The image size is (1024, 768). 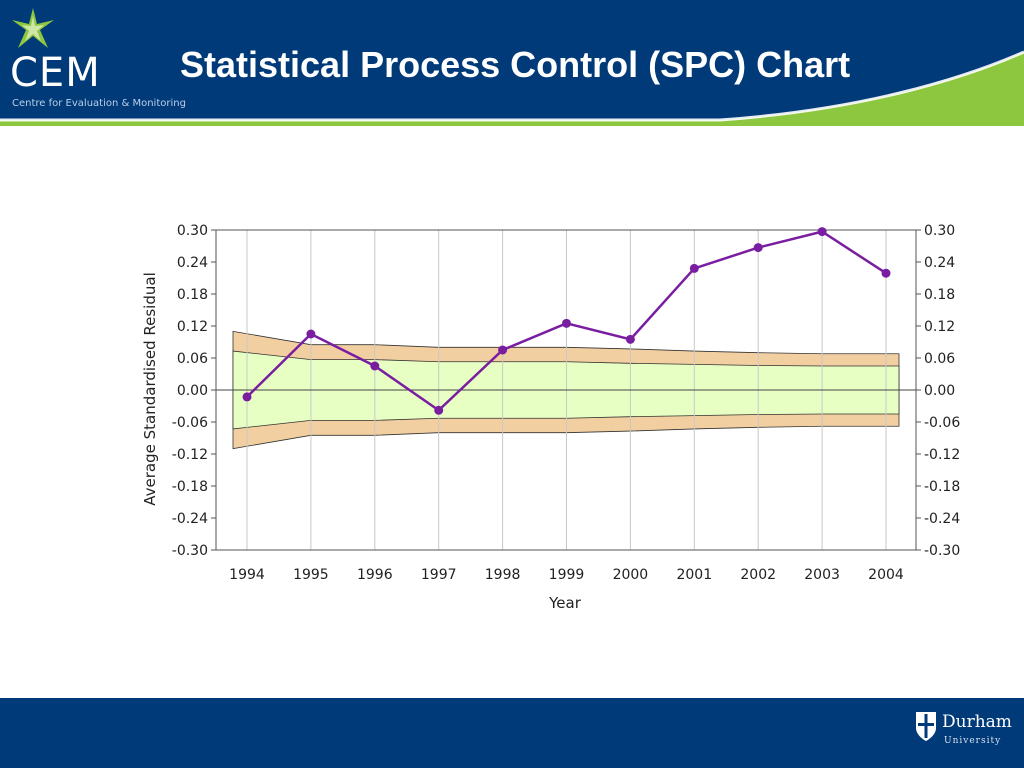 I want to click on x-axis-label: Year, so click(x=565, y=603).